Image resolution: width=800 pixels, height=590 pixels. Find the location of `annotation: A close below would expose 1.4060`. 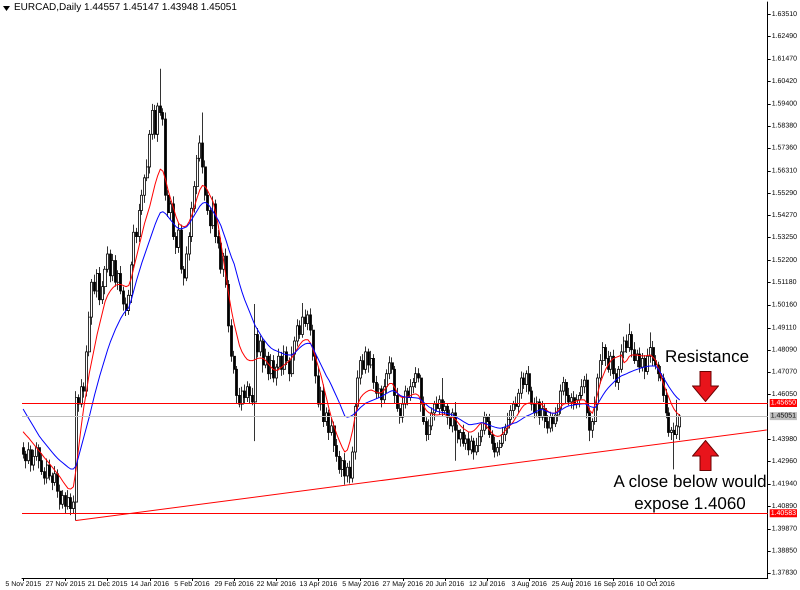

annotation: A close below would expose 1.4060 is located at coordinates (690, 492).